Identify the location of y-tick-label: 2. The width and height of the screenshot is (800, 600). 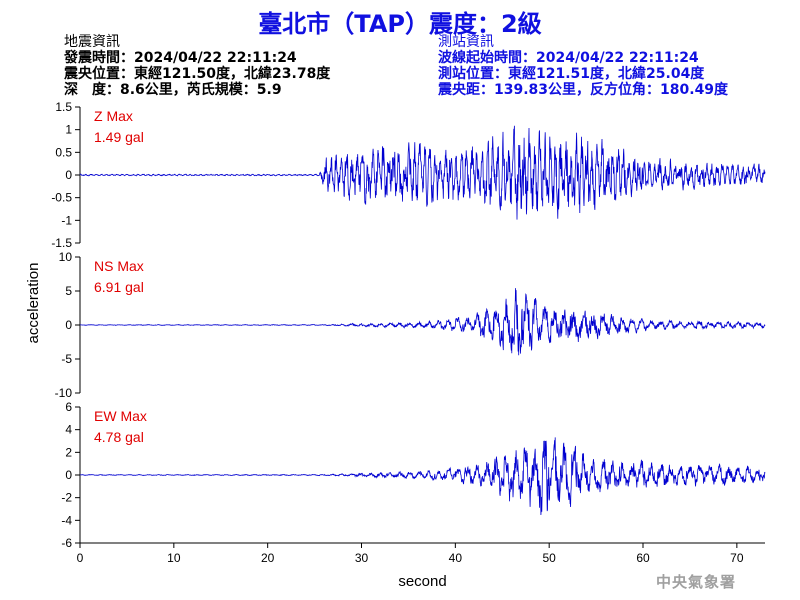
(68, 452).